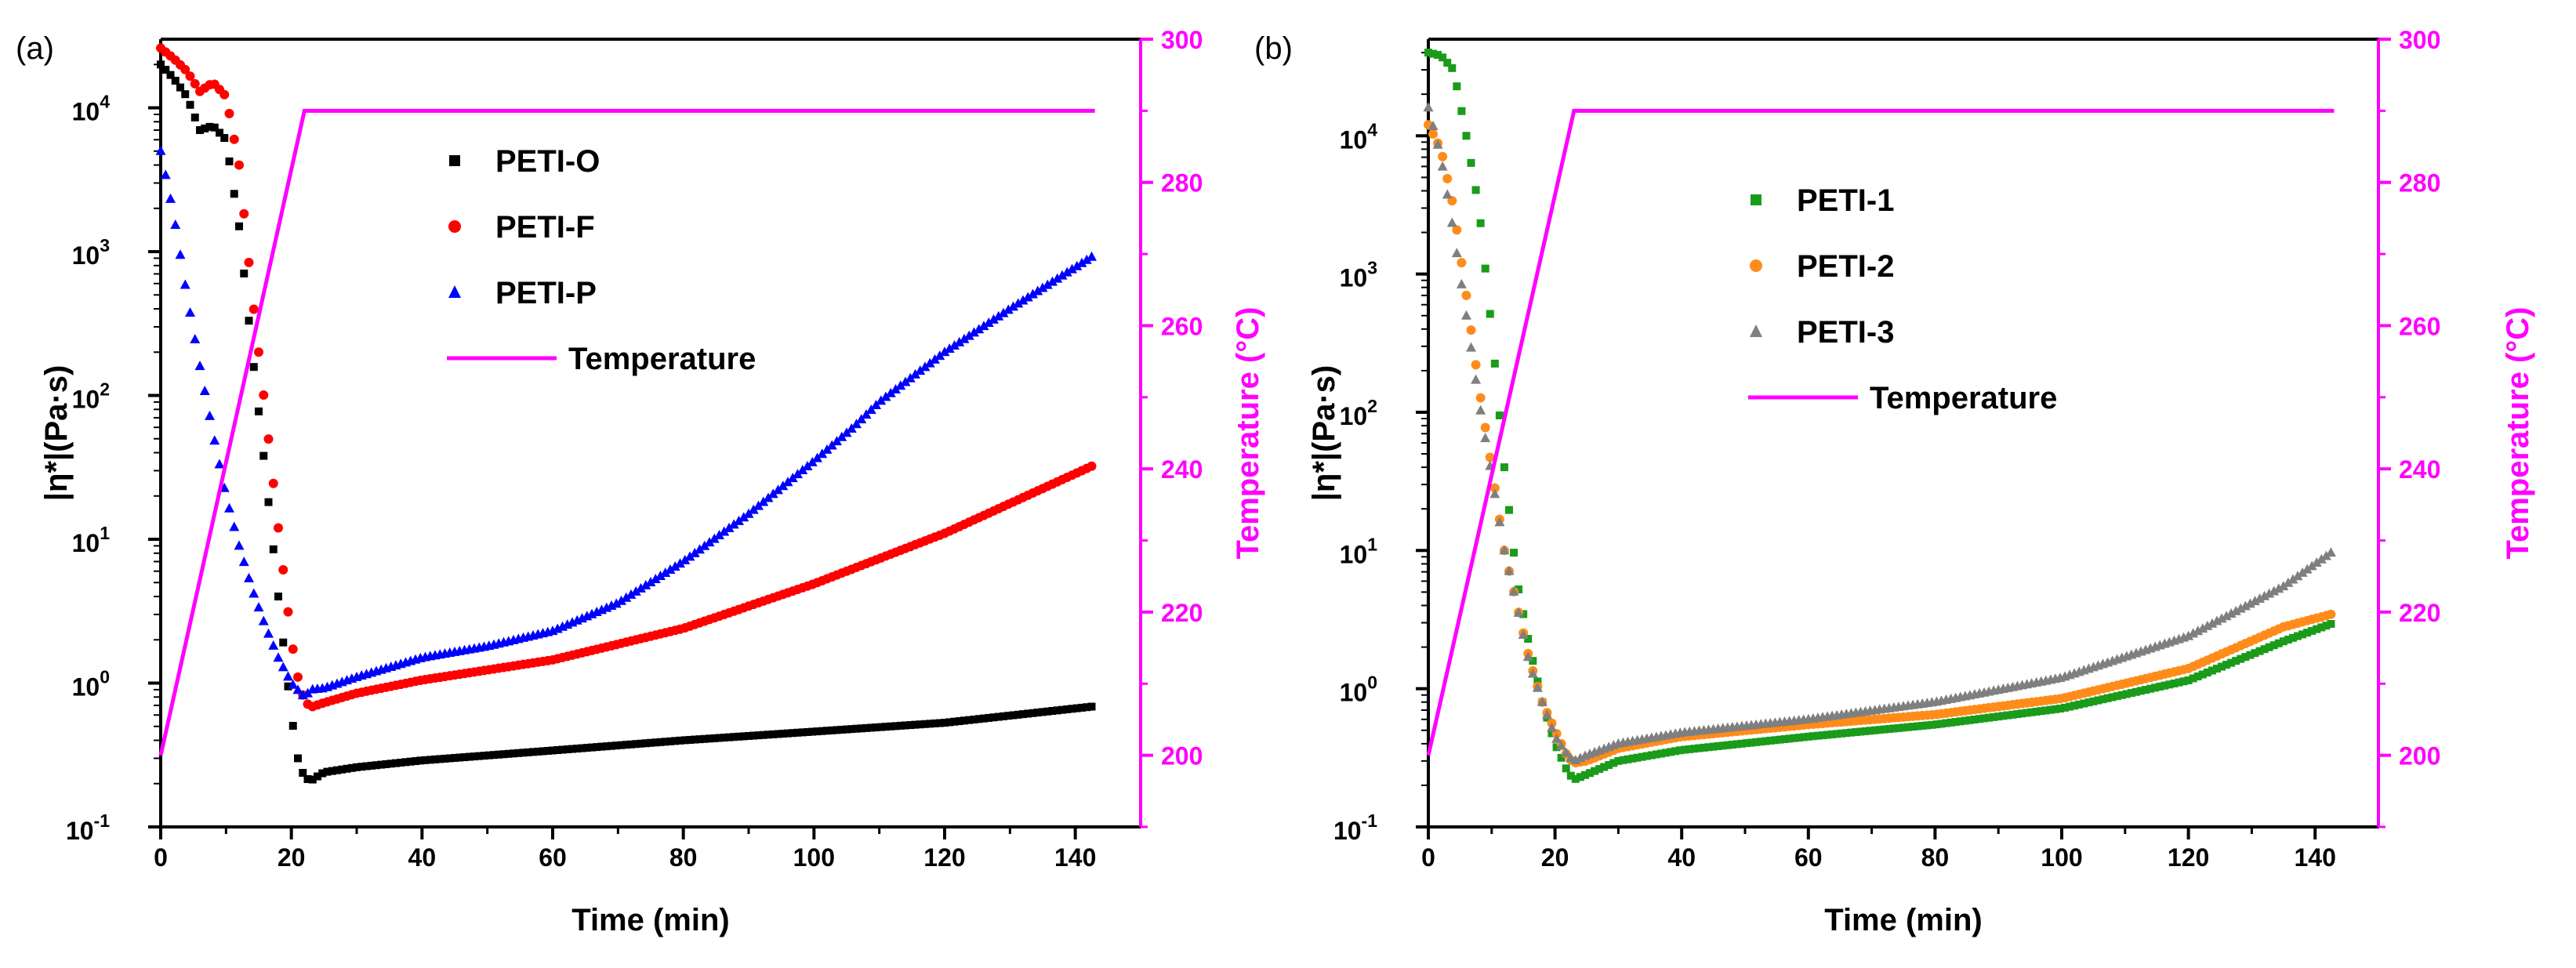 This screenshot has height=968, width=2576. What do you see at coordinates (1274, 49) in the screenshot?
I see `panel-label: (b)` at bounding box center [1274, 49].